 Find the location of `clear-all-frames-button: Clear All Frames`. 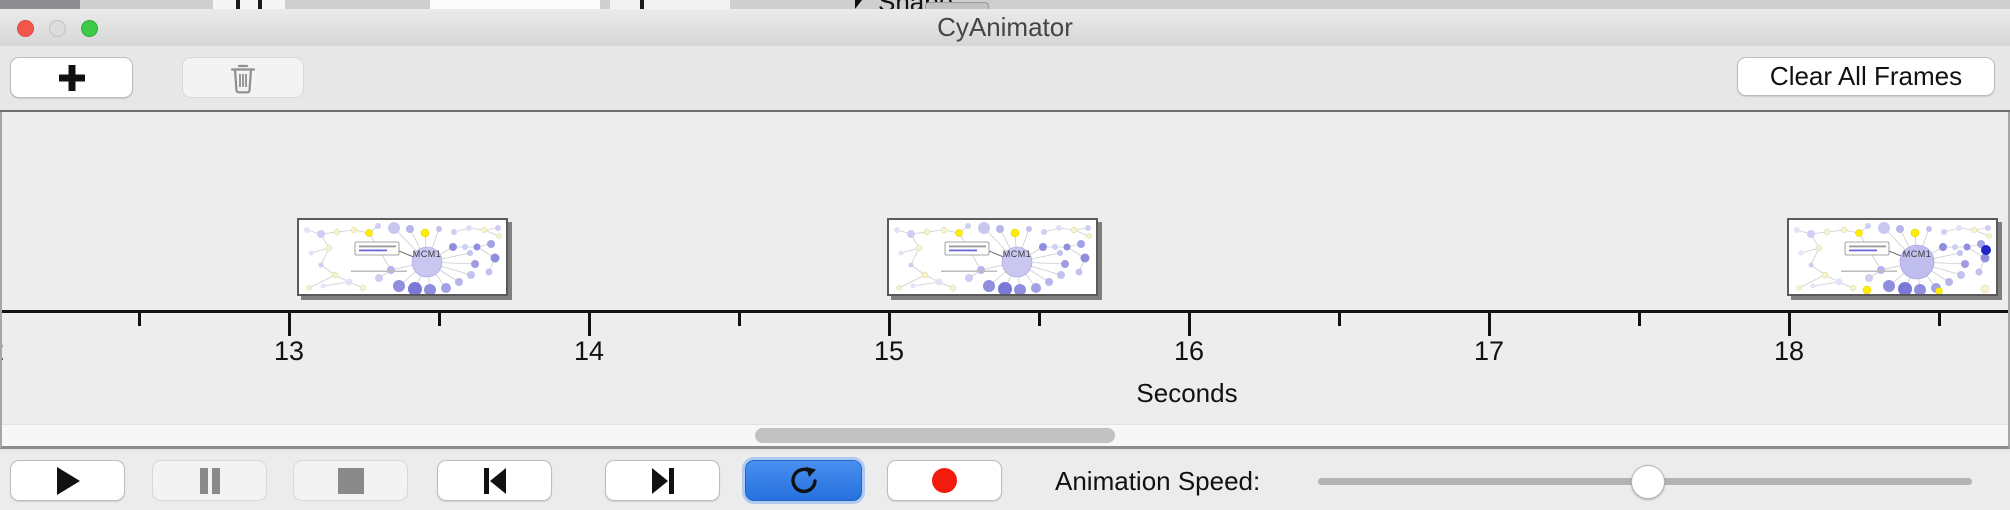

clear-all-frames-button: Clear All Frames is located at coordinates (1866, 76).